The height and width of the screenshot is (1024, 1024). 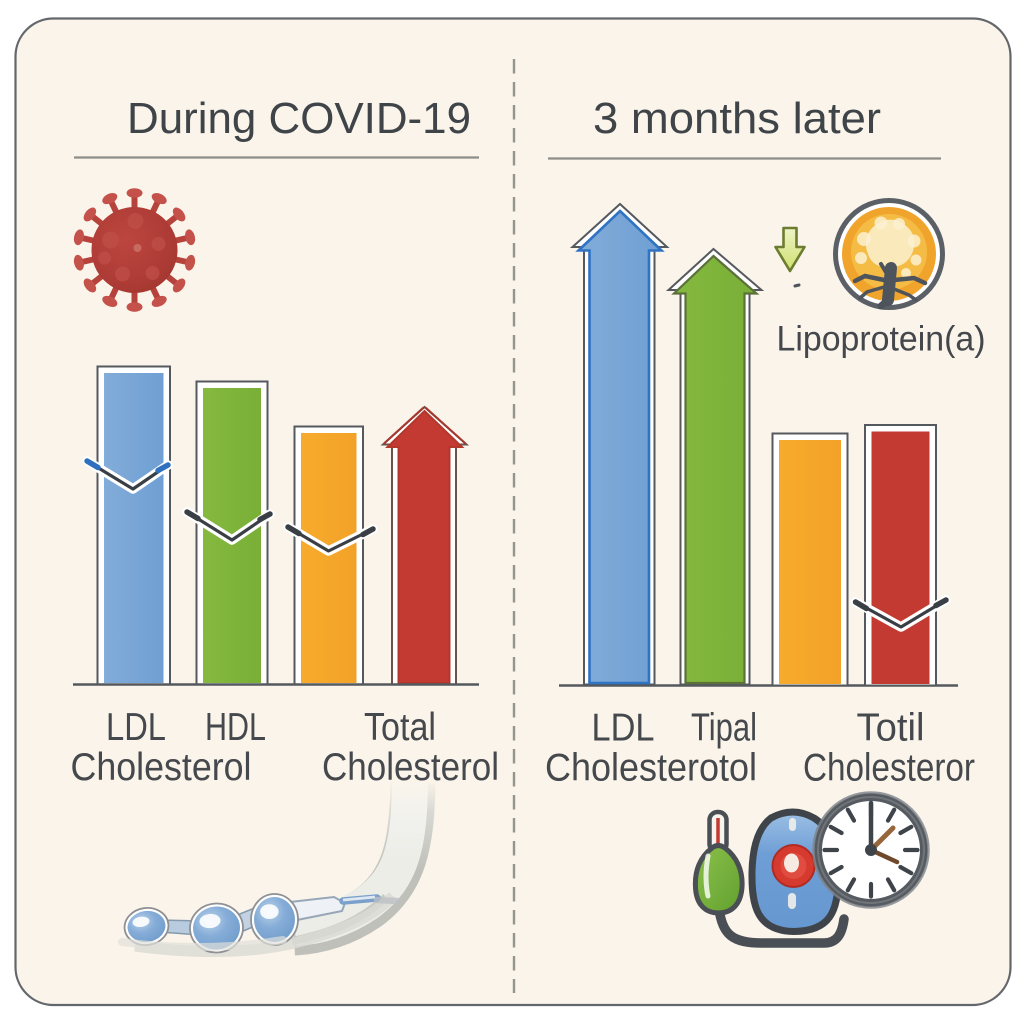 I want to click on svg-text: Total, so click(x=400, y=727).